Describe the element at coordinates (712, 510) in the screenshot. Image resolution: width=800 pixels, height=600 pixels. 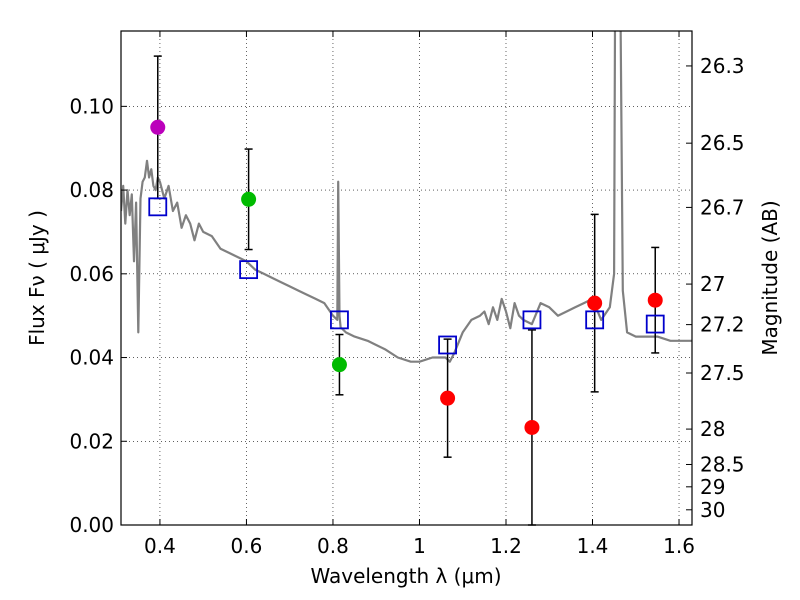
I see `y2-tick-label: 30` at that location.